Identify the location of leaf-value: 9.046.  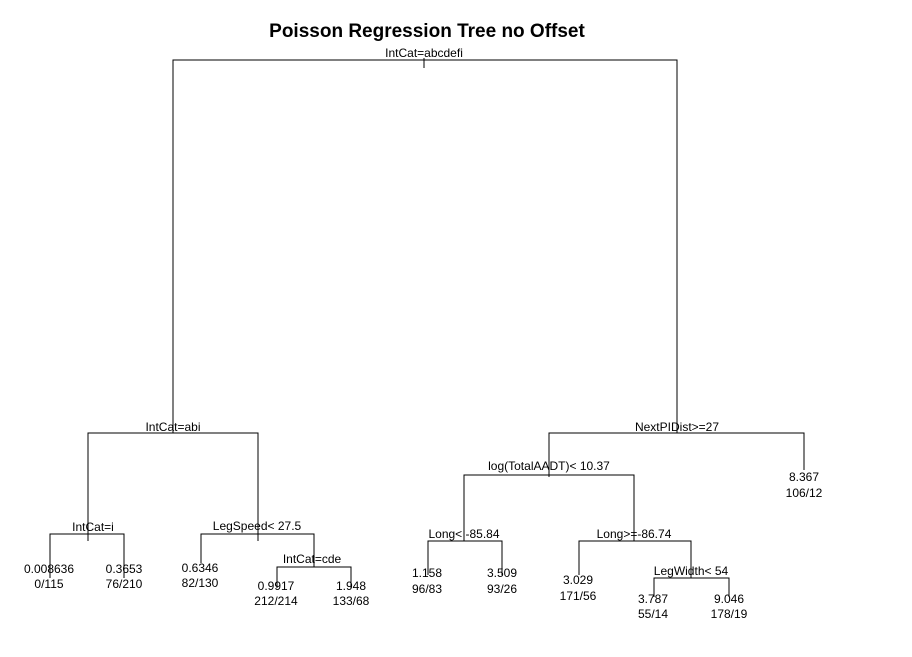
(729, 599).